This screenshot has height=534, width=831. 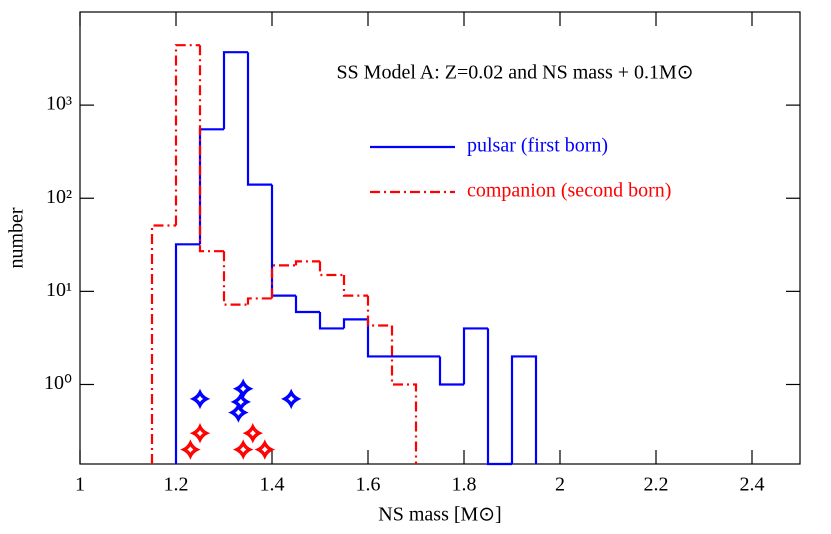 I want to click on x-tick-label: 1.6, so click(x=368, y=485).